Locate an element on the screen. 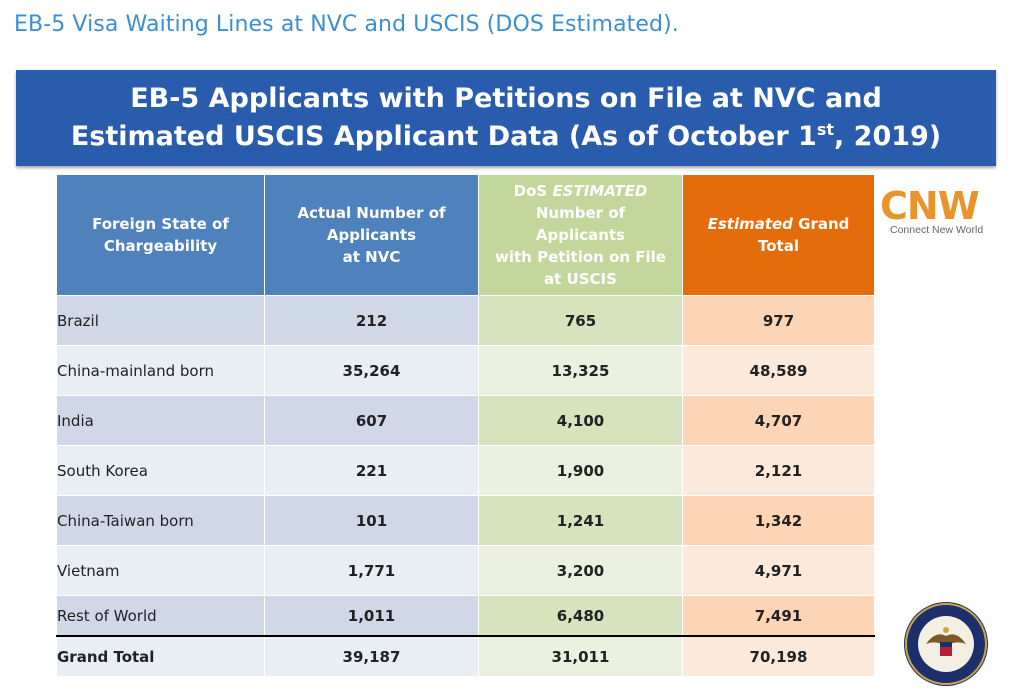 Image resolution: width=1024 pixels, height=700 pixels. nvc-cell: 221 is located at coordinates (371, 470).